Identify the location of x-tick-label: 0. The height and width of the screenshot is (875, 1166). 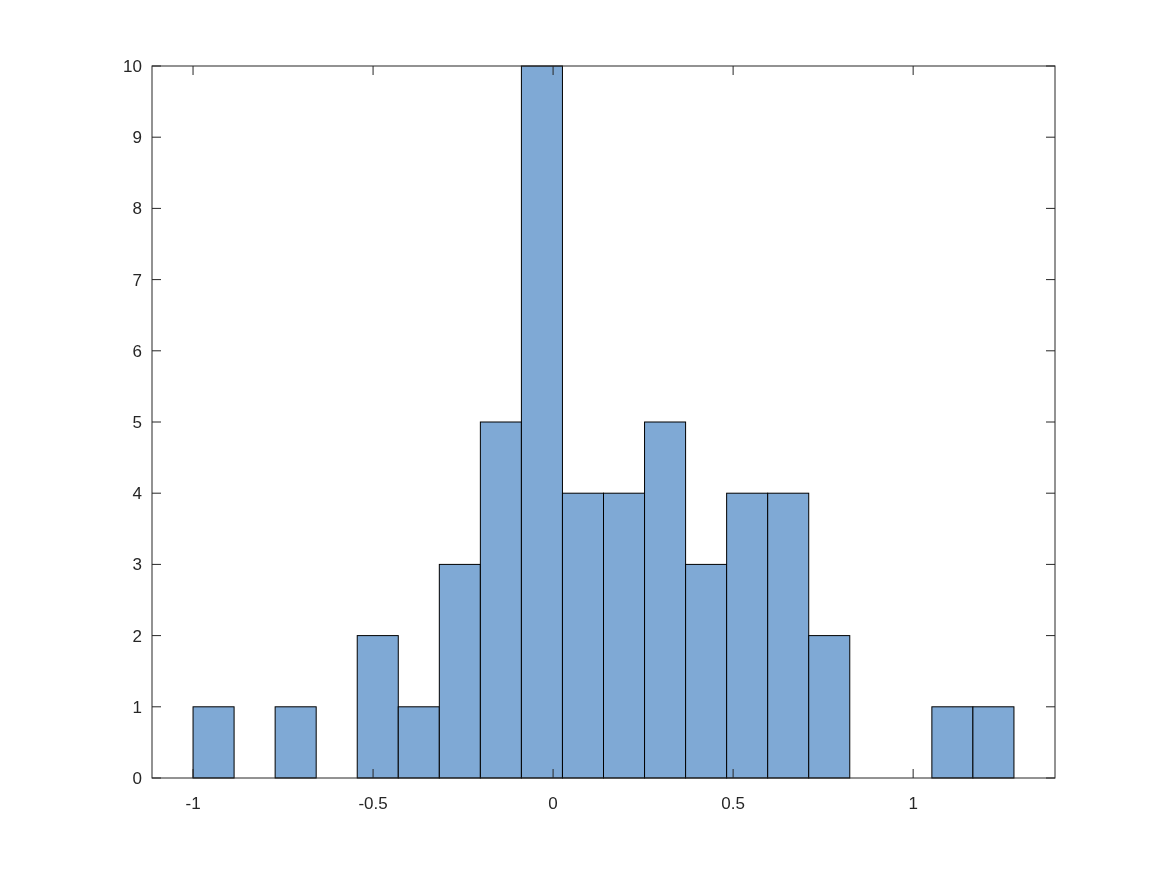
(553, 803).